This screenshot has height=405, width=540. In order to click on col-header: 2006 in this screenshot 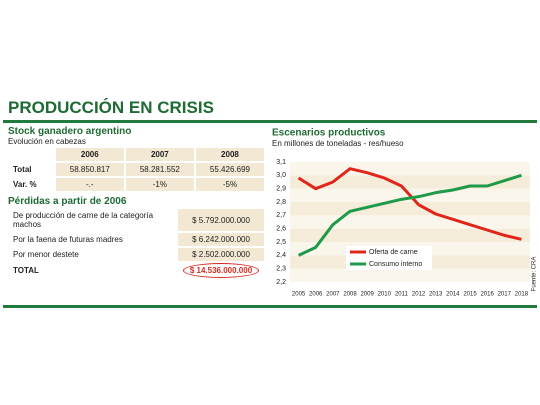, I will do `click(89, 154)`.